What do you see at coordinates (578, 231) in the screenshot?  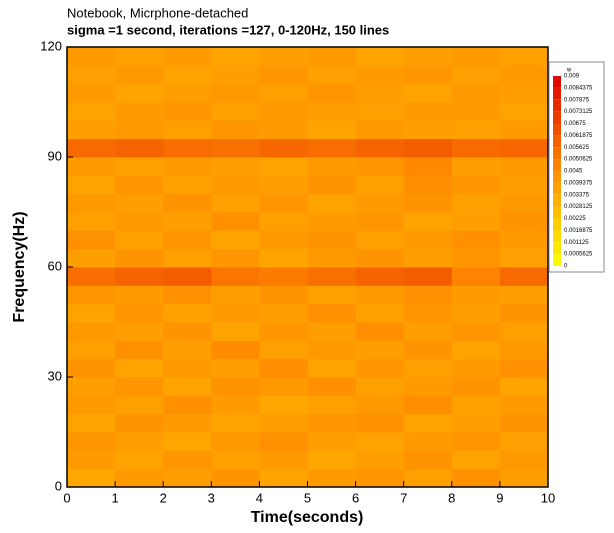 I see `legend-label: 0.0016875` at bounding box center [578, 231].